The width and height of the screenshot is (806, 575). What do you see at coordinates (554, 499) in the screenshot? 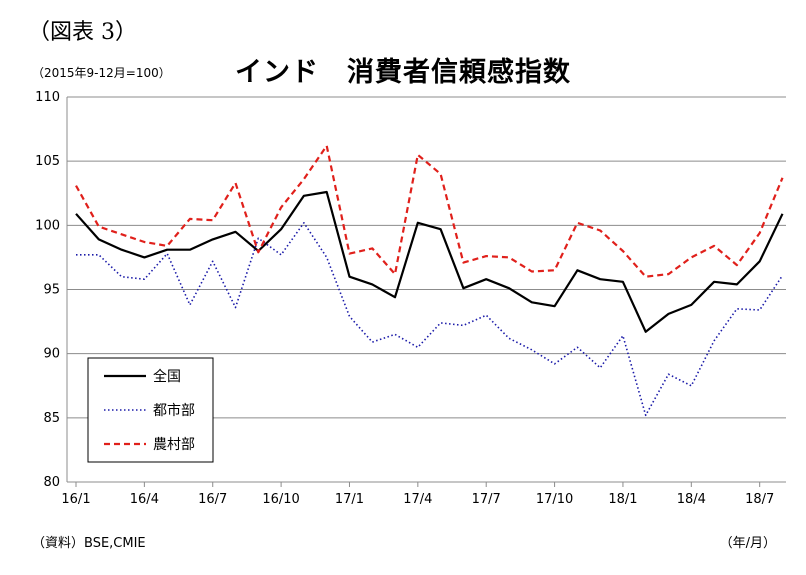
I see `x-tick-label: 17/10` at bounding box center [554, 499].